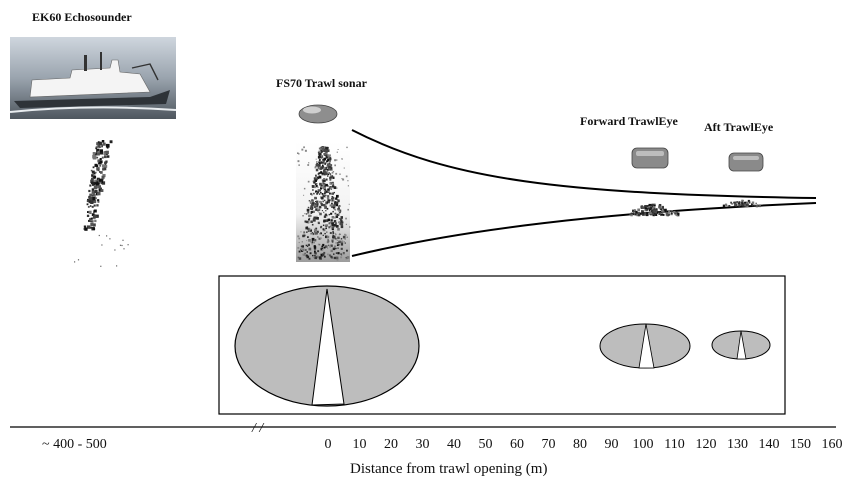 This screenshot has width=847, height=484. Describe the element at coordinates (93, 78) in the screenshot. I see `research-vessel-image` at that location.